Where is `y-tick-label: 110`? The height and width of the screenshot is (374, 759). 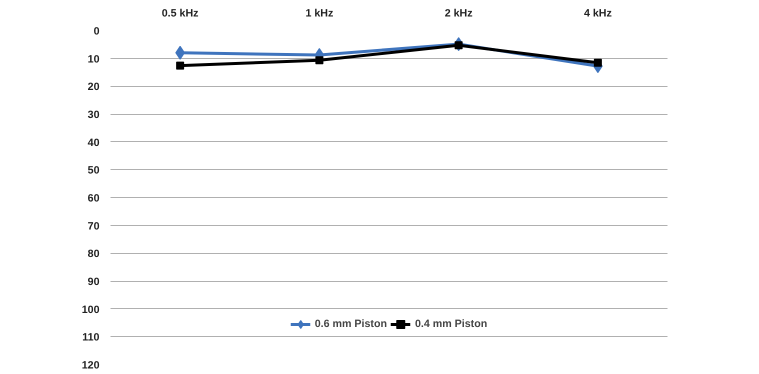
y-tick-label: 110 is located at coordinates (91, 338).